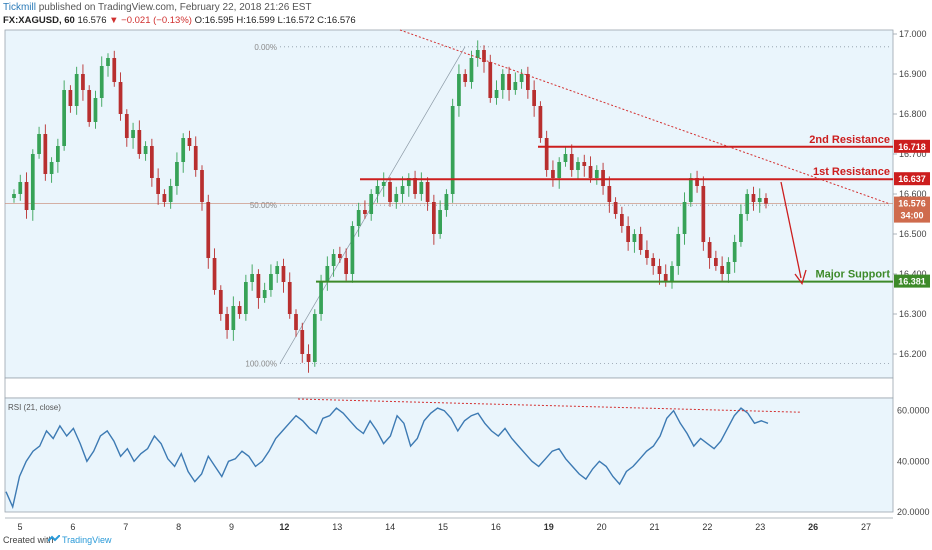 The image size is (932, 550). Describe the element at coordinates (913, 411) in the screenshot. I see `rsi-tick-label: 60.0000` at that location.